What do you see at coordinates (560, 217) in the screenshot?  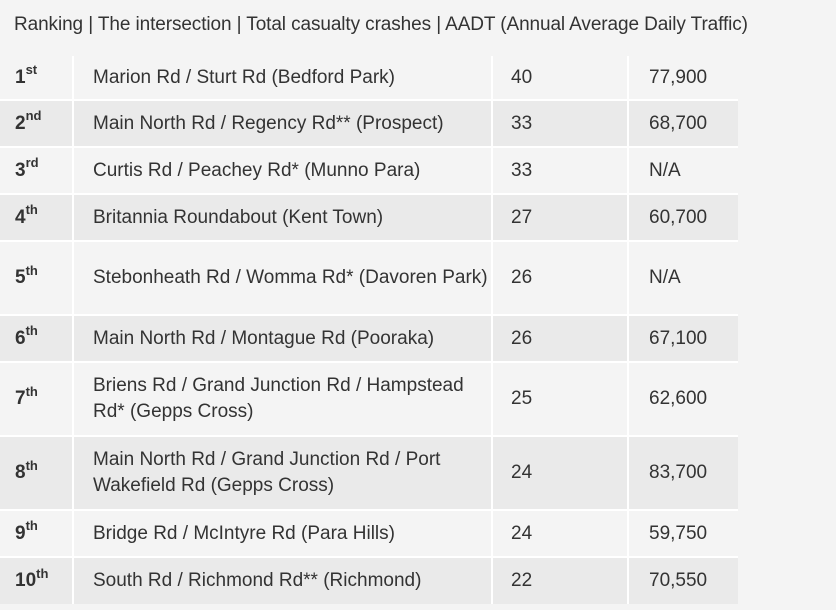 I see `crashes-cell: 27` at bounding box center [560, 217].